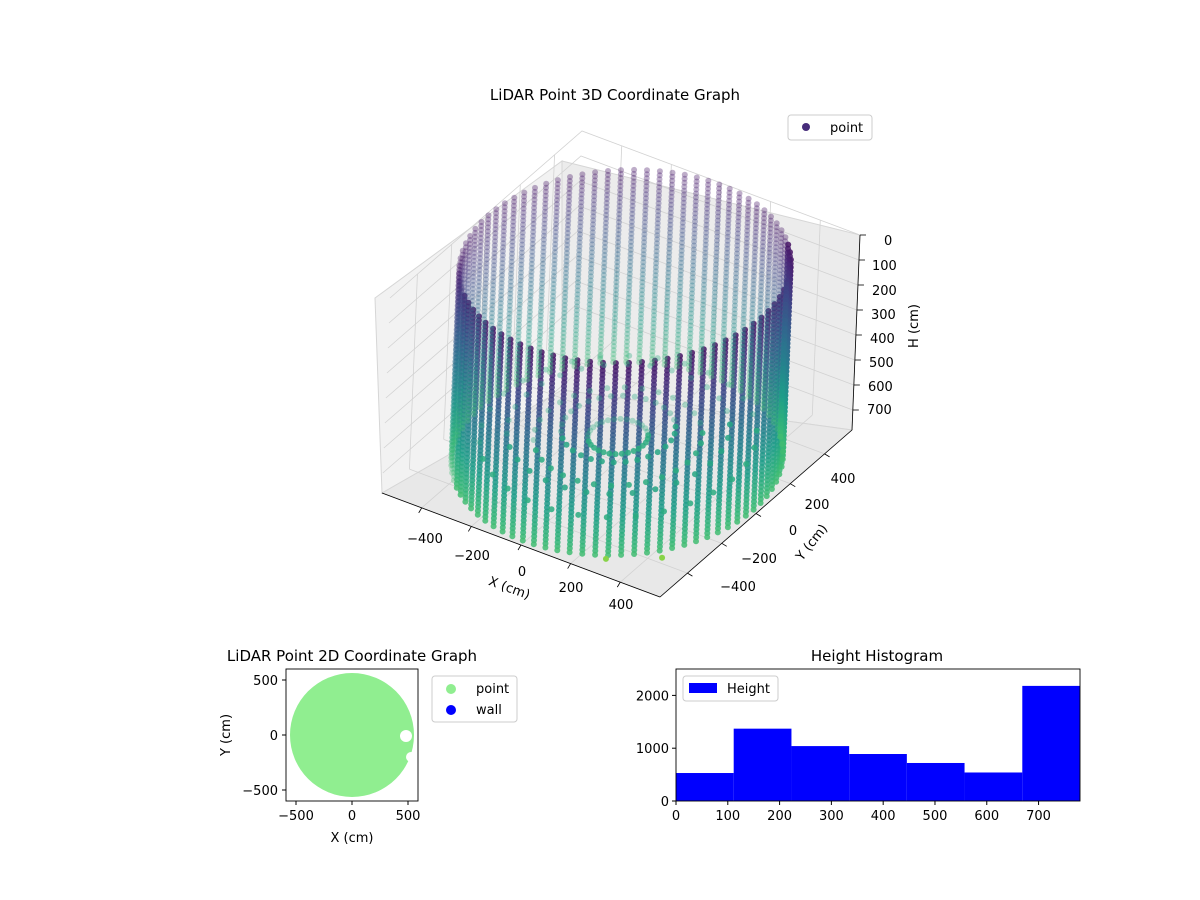  I want to click on x-axis-label: X (cm), so click(352, 838).